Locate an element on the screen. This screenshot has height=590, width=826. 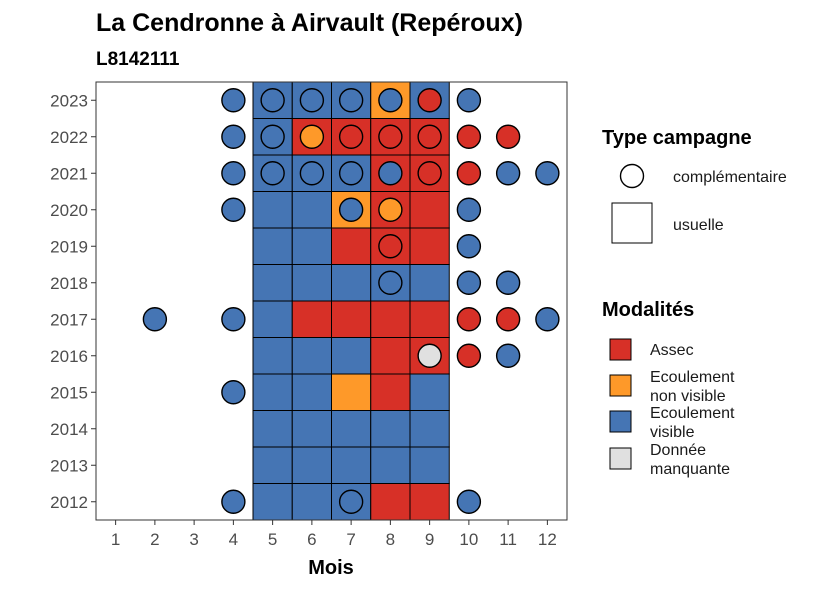
legend-label-ecoulement_non_visible-line1: Ecoulement is located at coordinates (692, 377).